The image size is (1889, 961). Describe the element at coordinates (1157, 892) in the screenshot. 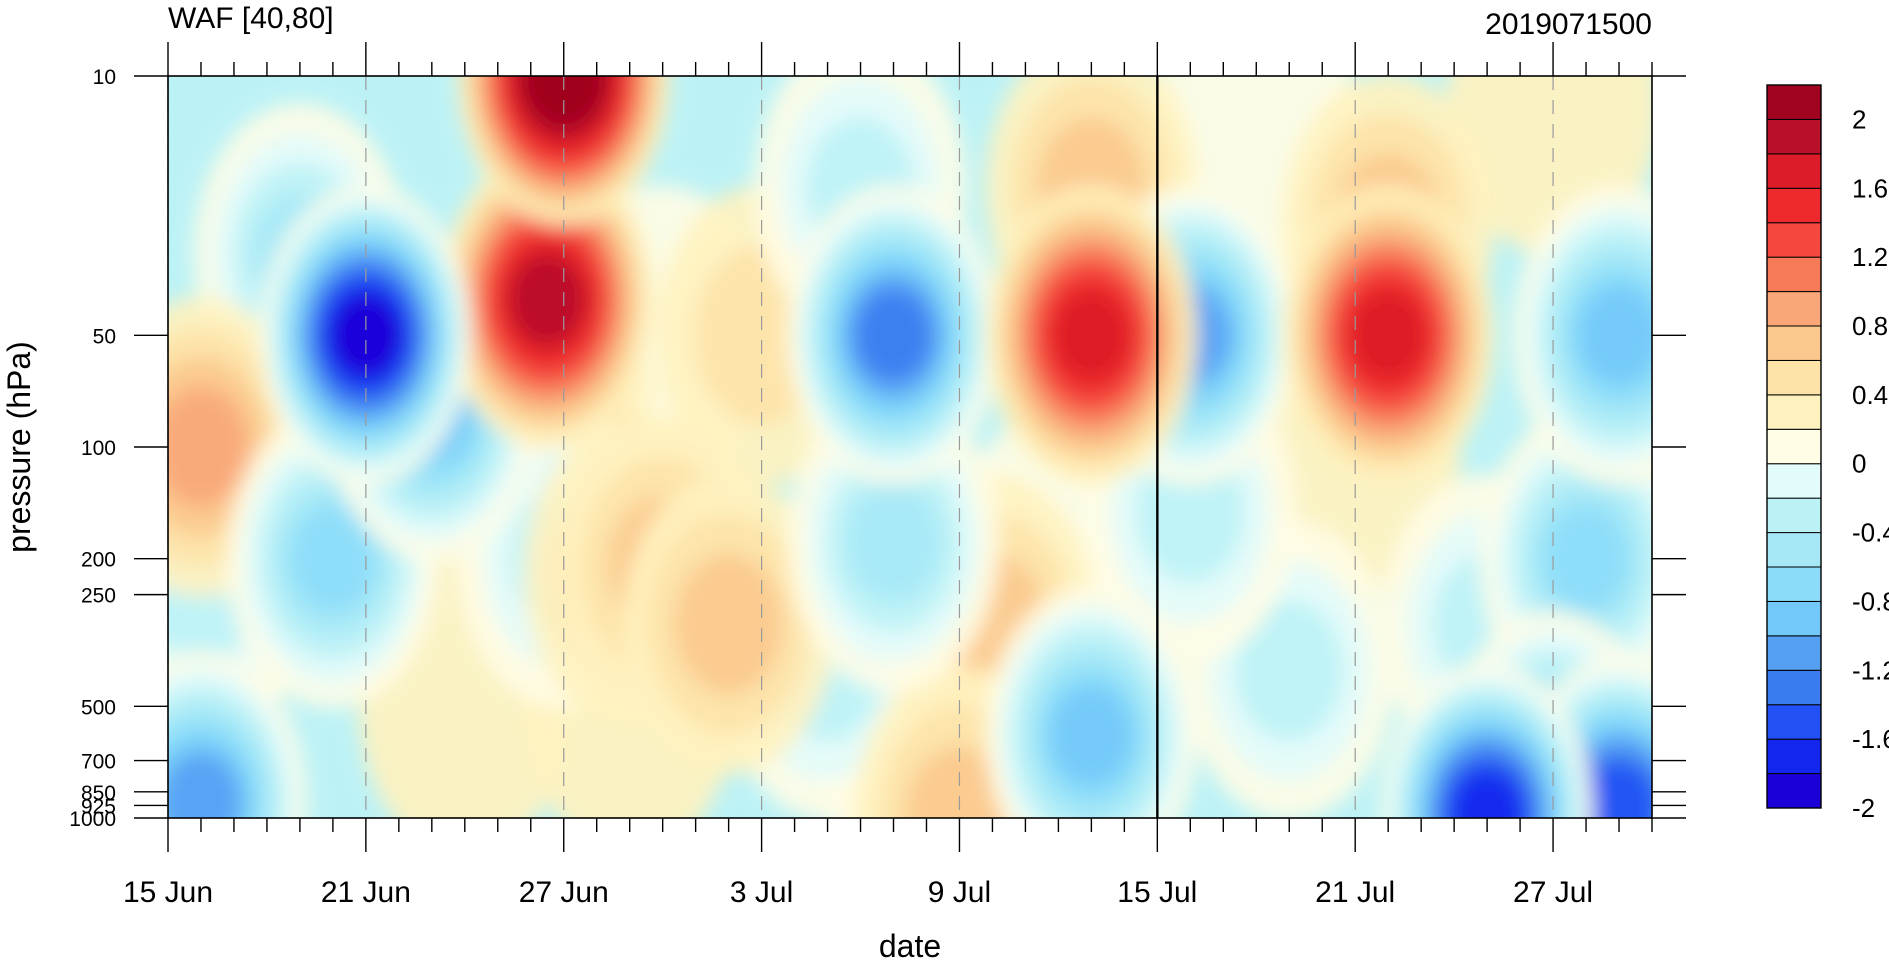

I see `x-tick-label: 15 Jul` at that location.